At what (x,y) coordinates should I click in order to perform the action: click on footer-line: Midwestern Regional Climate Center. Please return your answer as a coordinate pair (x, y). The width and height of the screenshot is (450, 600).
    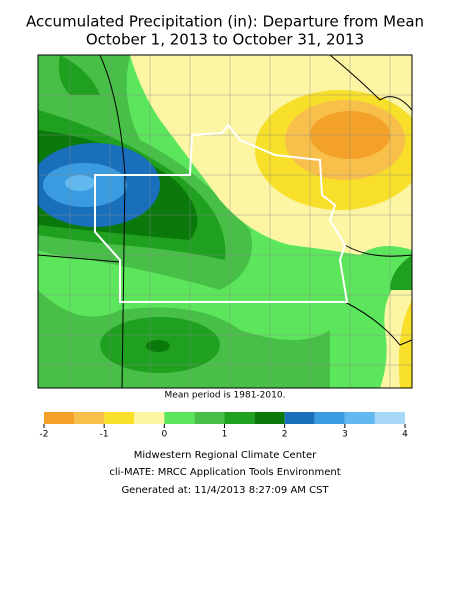
    Looking at the image, I should click on (225, 455).